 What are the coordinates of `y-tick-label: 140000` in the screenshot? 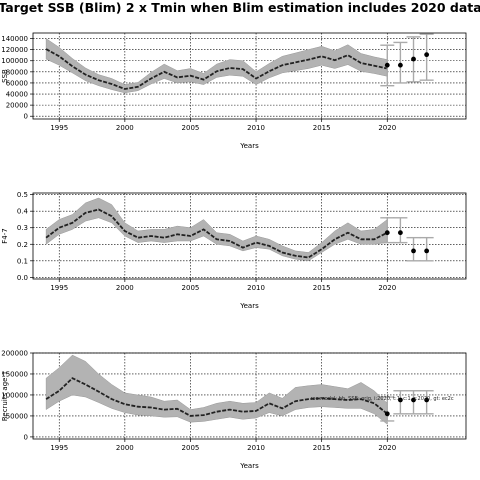 It's located at (14, 39).